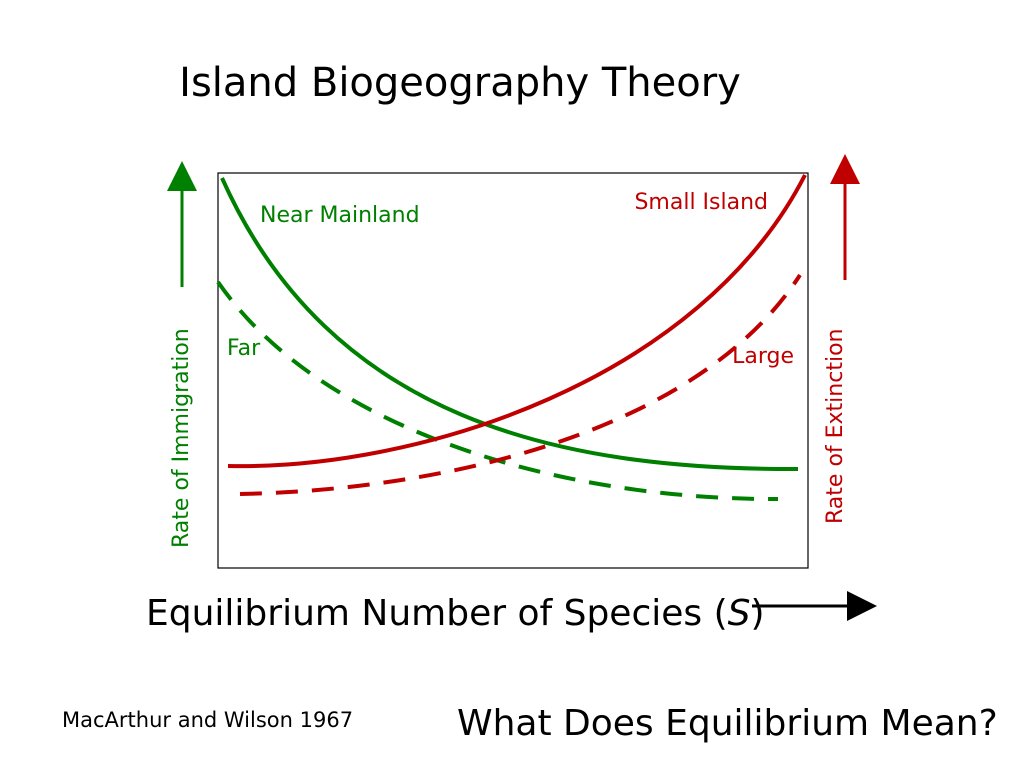  I want to click on y-axis-label: Rate of Immigration, so click(181, 438).